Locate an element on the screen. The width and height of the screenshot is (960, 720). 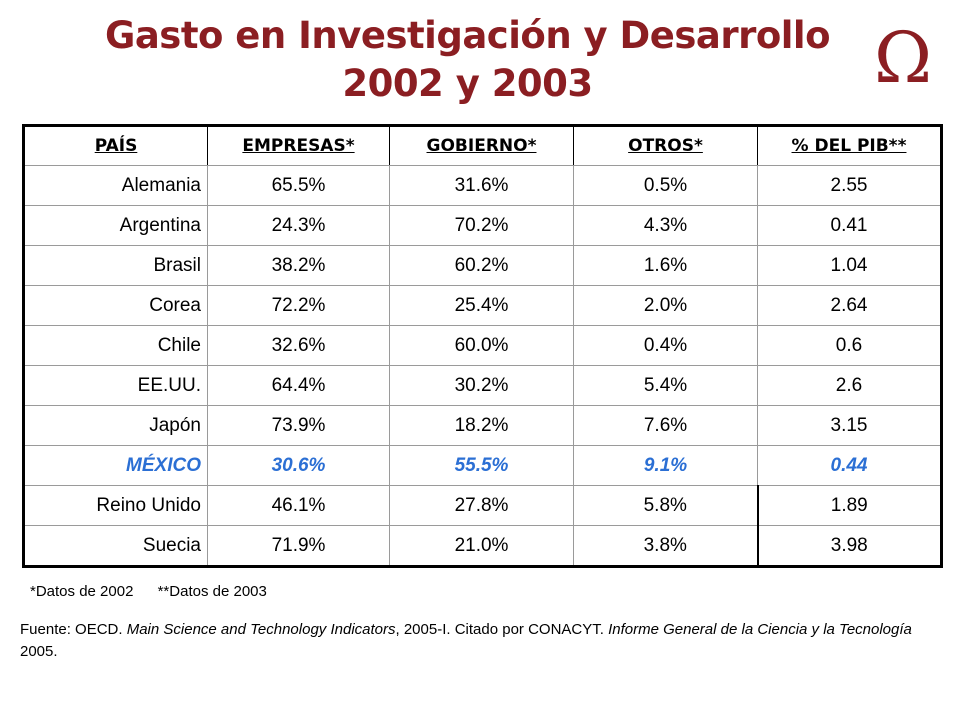
cell-country: Brasil is located at coordinates (115, 265).